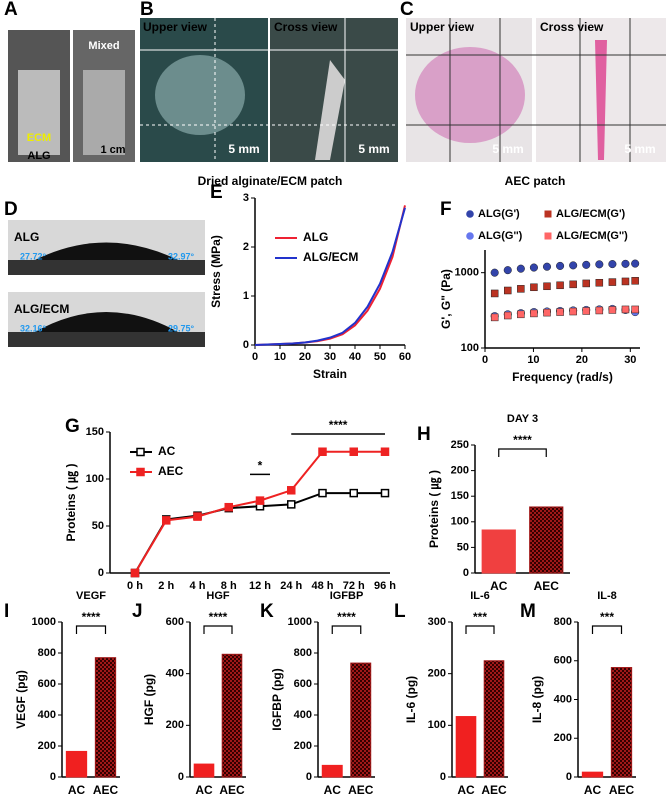 The image size is (669, 797). What do you see at coordinates (322, 586) in the screenshot?
I see `x-tick-label: 48 h` at bounding box center [322, 586].